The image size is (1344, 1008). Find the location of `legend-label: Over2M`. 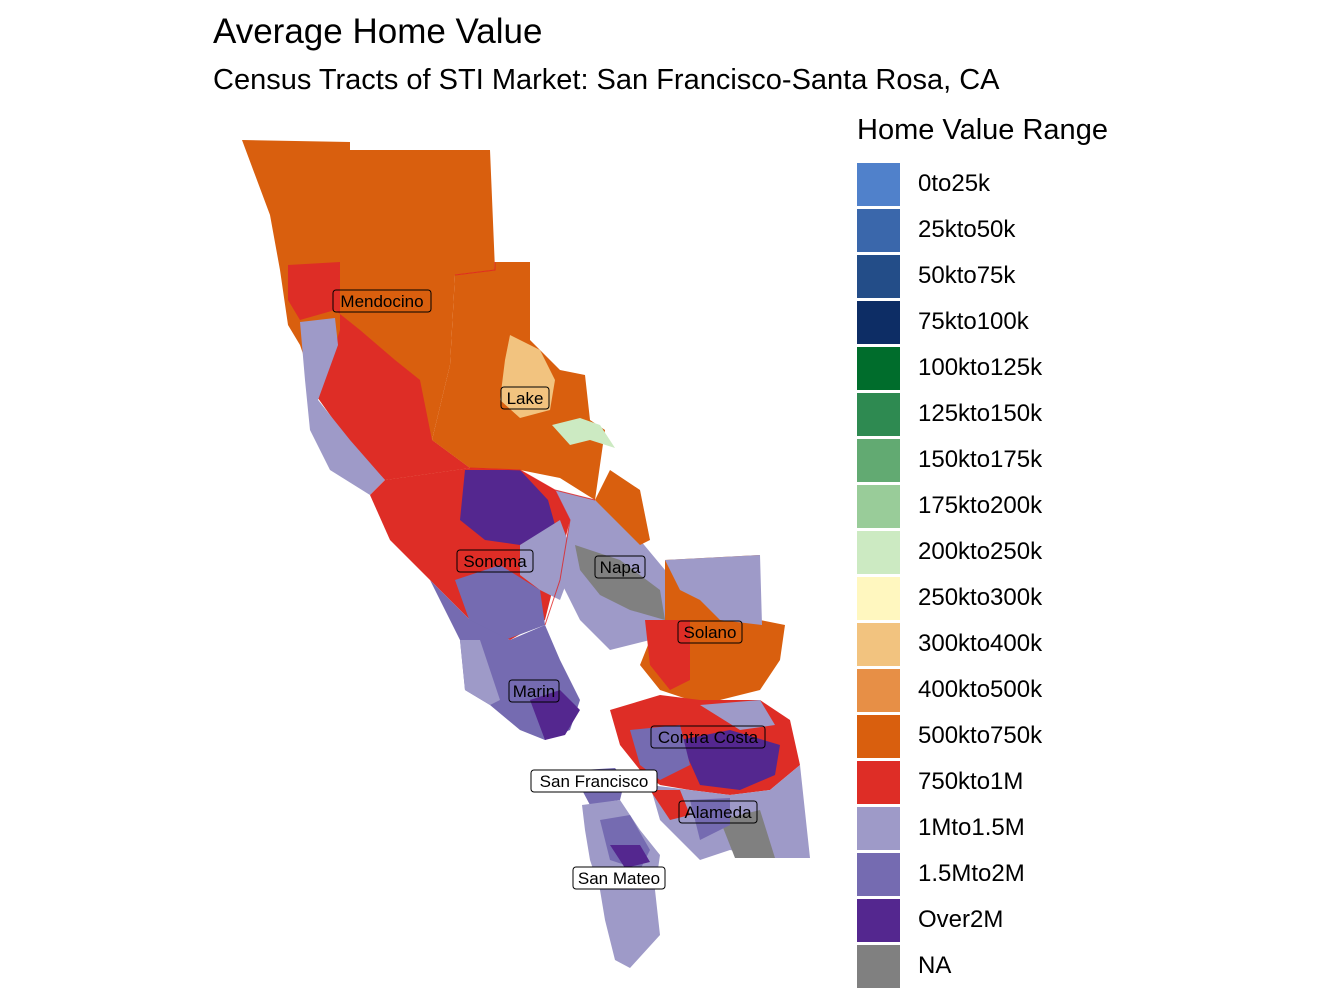

legend-label: Over2M is located at coordinates (961, 919).